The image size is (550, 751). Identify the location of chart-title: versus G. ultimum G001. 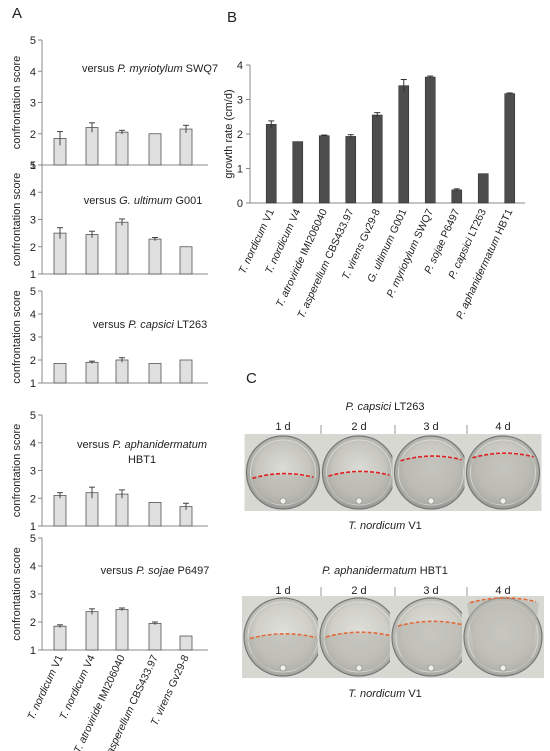
(143, 201).